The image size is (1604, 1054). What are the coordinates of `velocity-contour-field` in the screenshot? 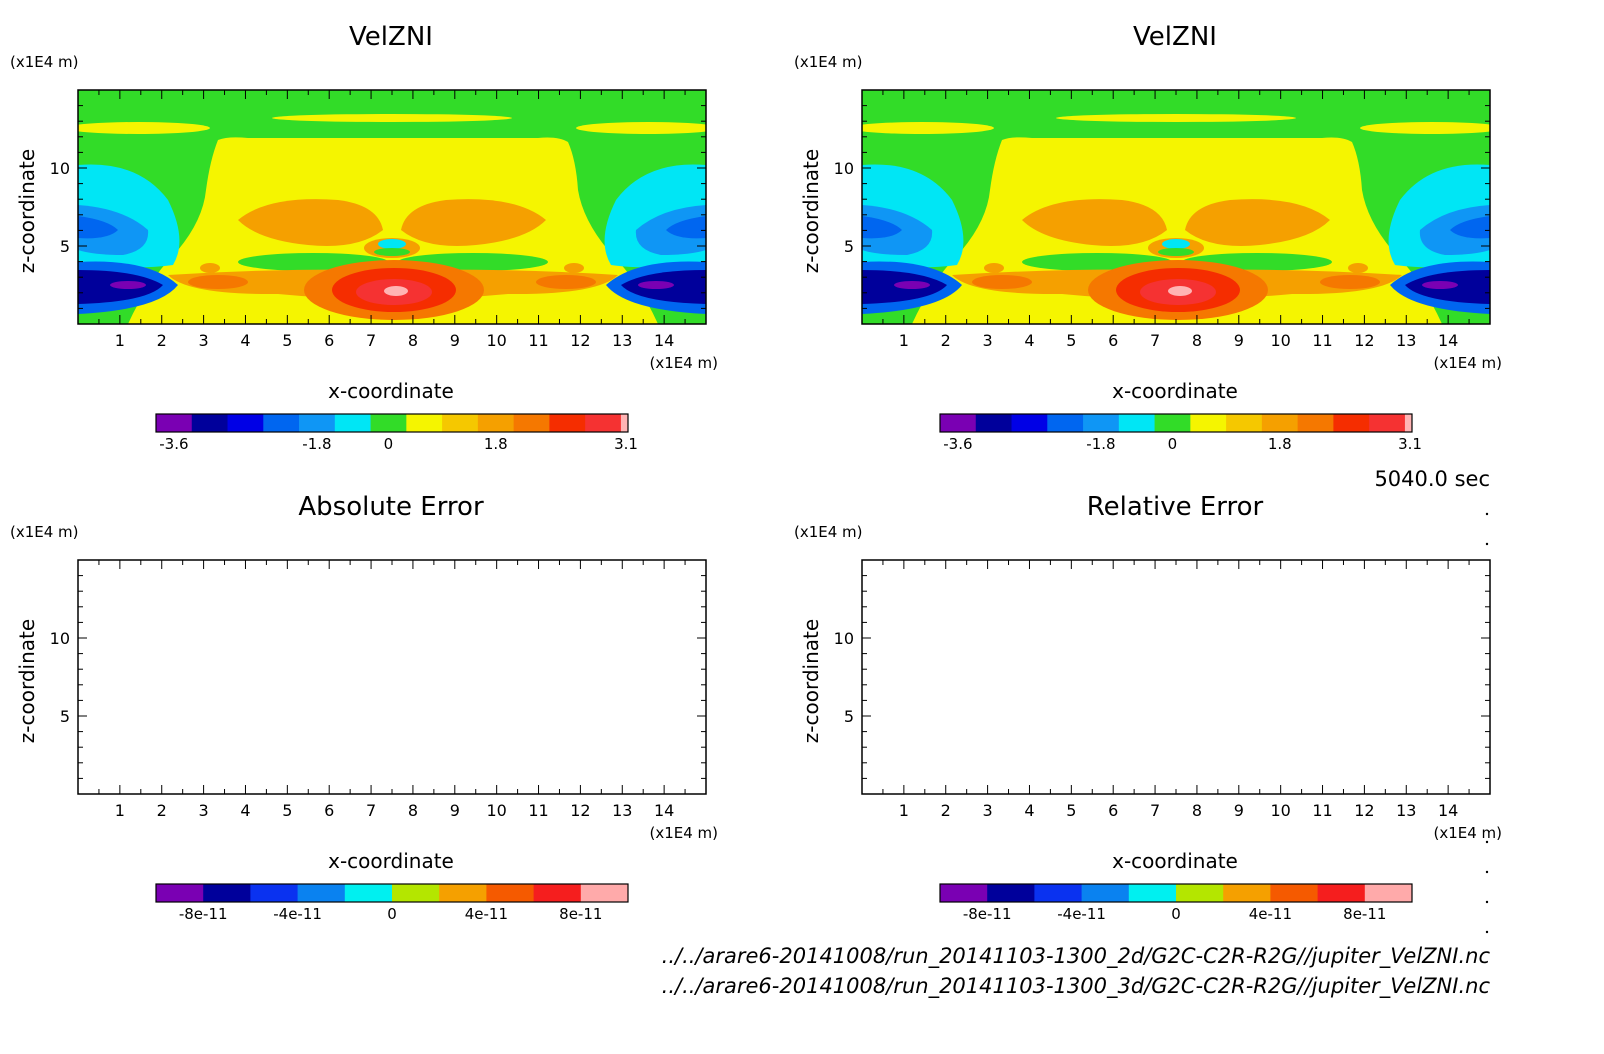 It's located at (1176, 207).